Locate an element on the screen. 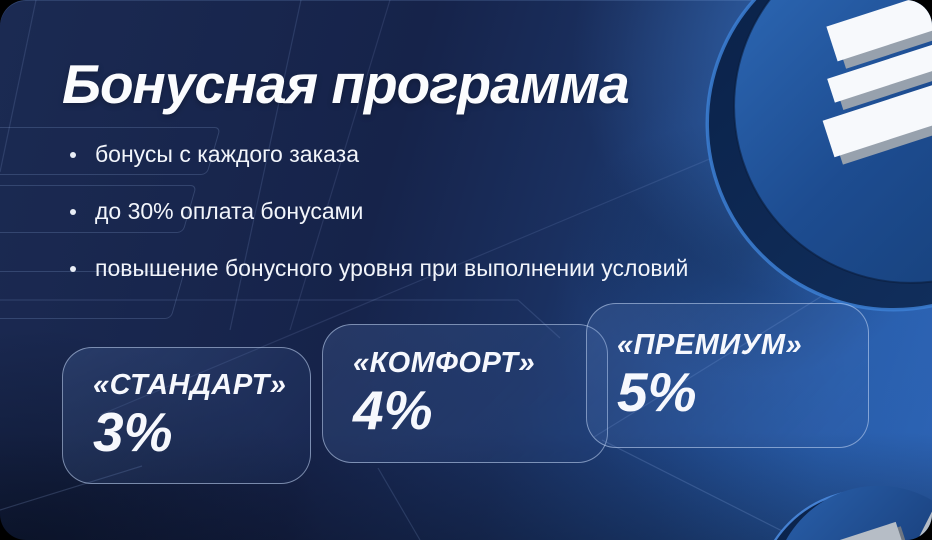 The width and height of the screenshot is (932, 540). brand-coin-large is located at coordinates (818, 156).